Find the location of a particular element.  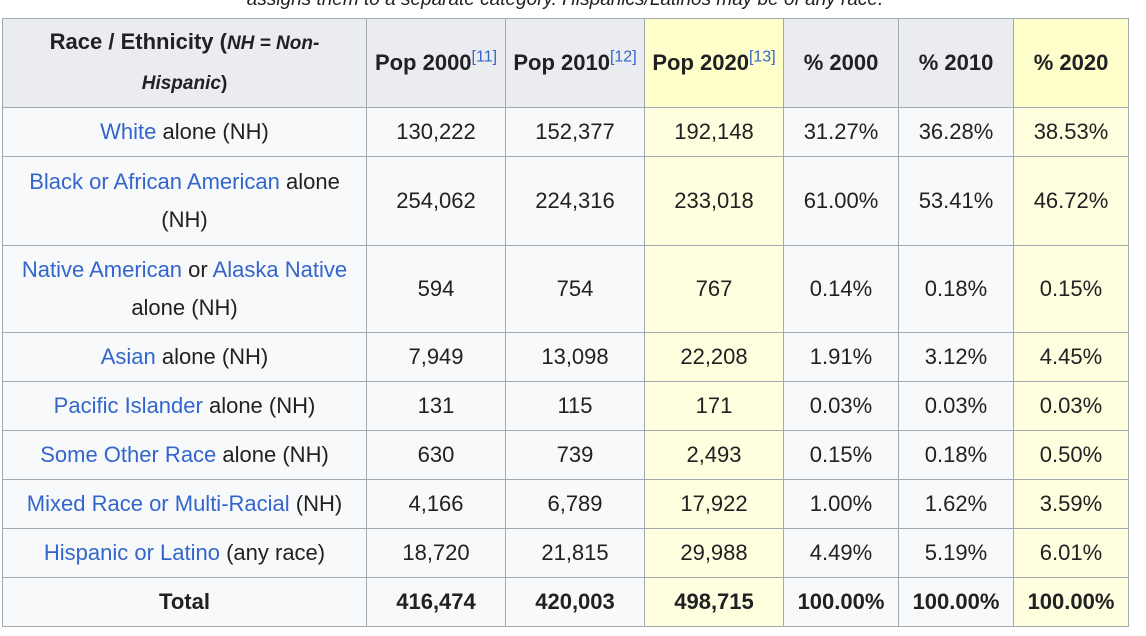

pct2000-cell: 0.14% is located at coordinates (841, 289).